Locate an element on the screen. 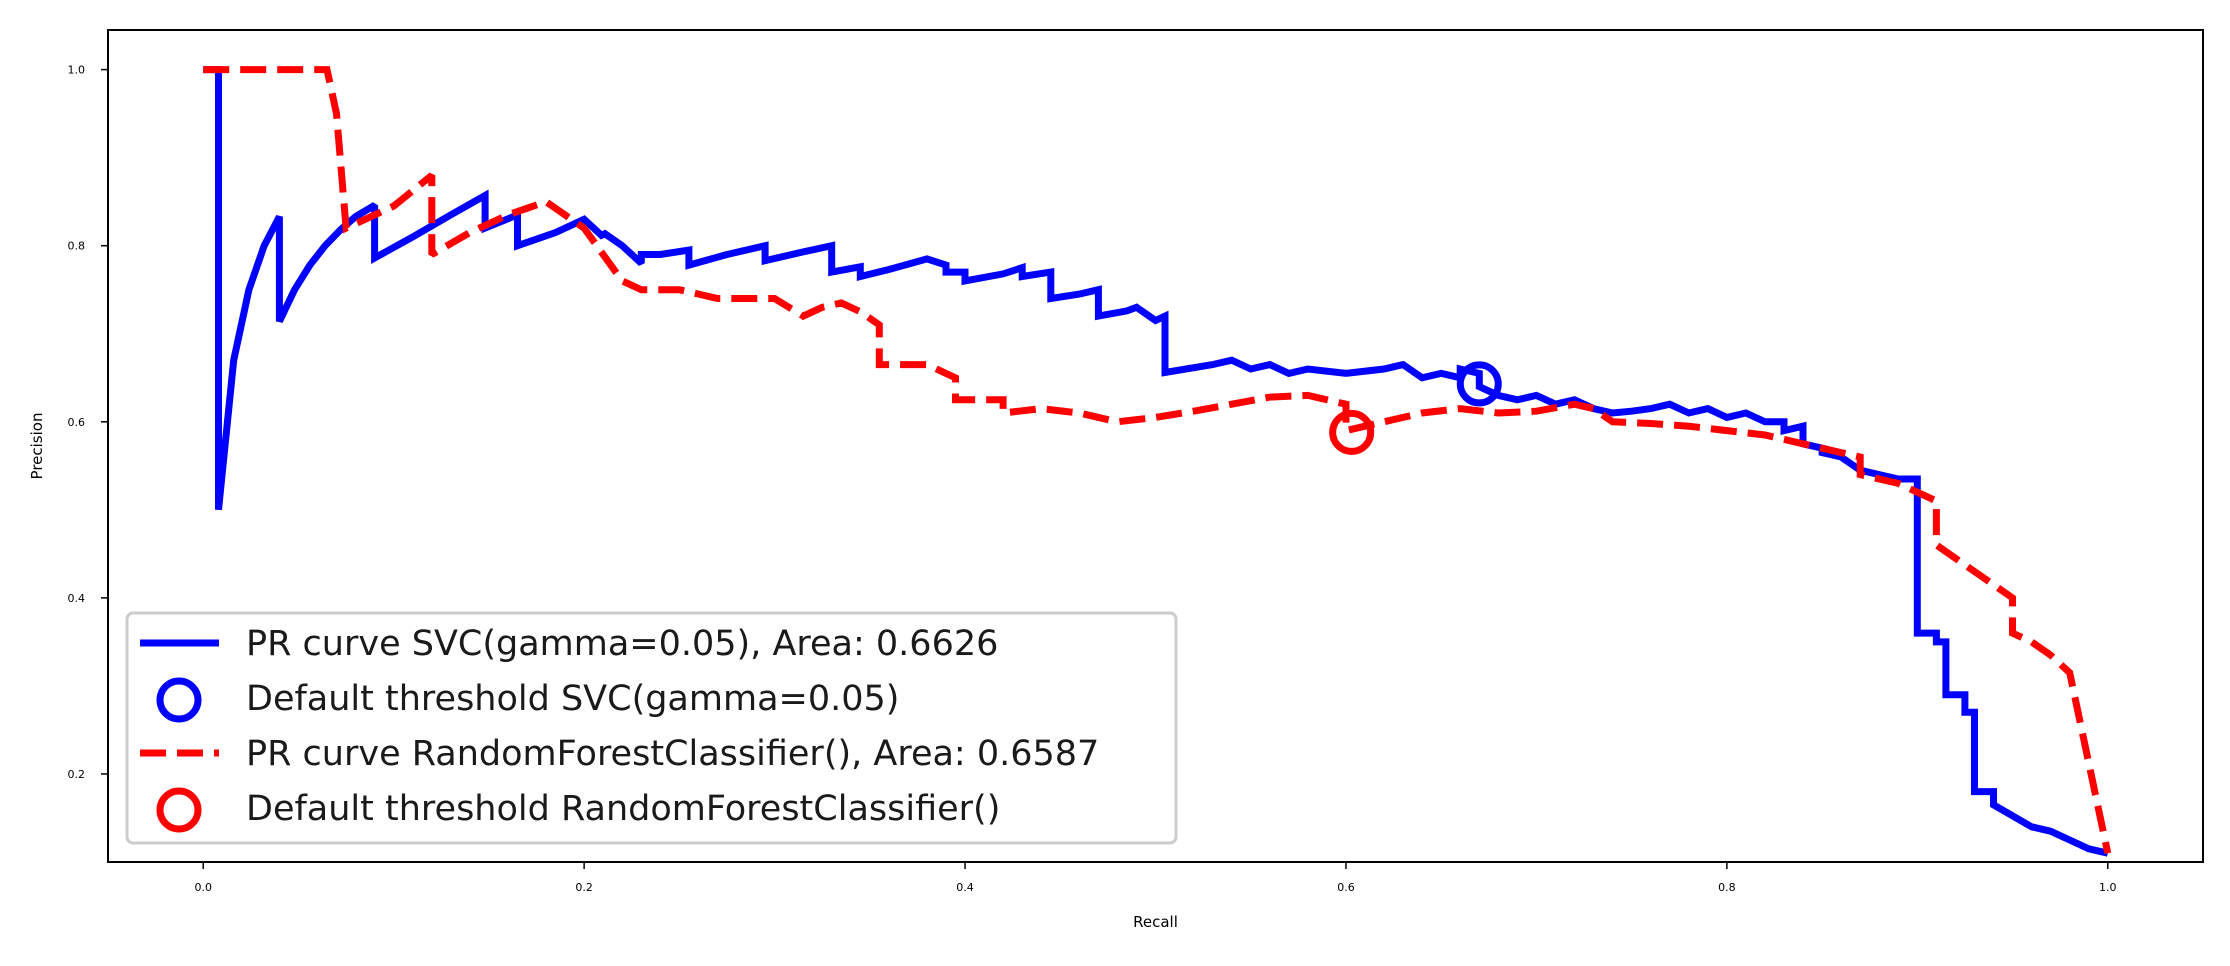 The width and height of the screenshot is (2230, 966). x-tick-label: 0.2 is located at coordinates (584, 887).